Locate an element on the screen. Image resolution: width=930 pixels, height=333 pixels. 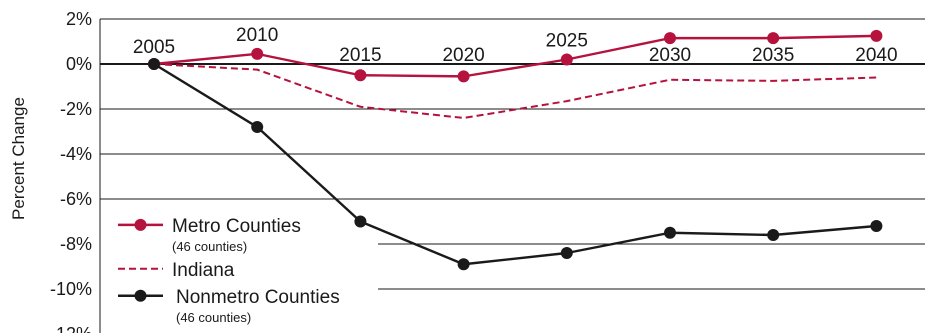
y-tick-label: 2% is located at coordinates (79, 19).